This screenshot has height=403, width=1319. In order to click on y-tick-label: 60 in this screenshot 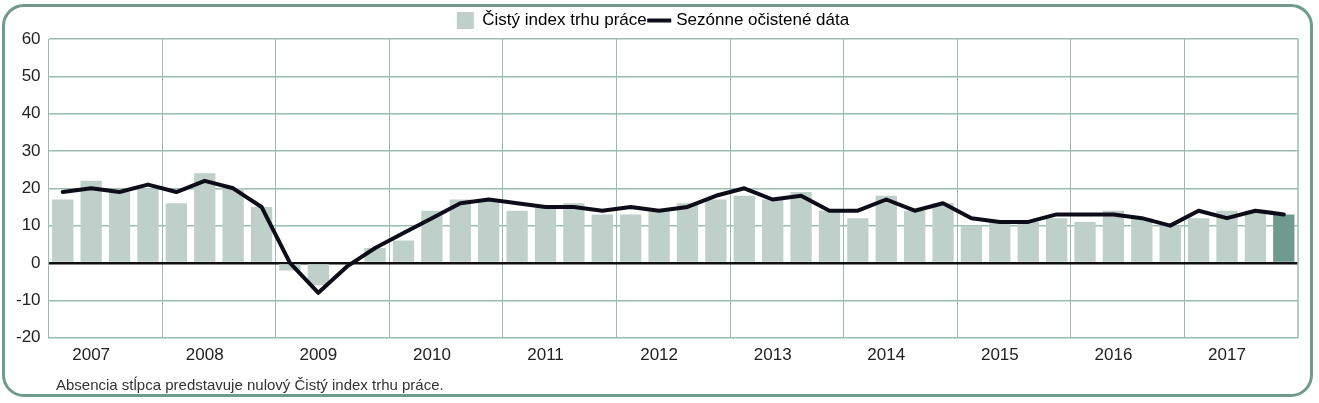, I will do `click(31, 38)`.